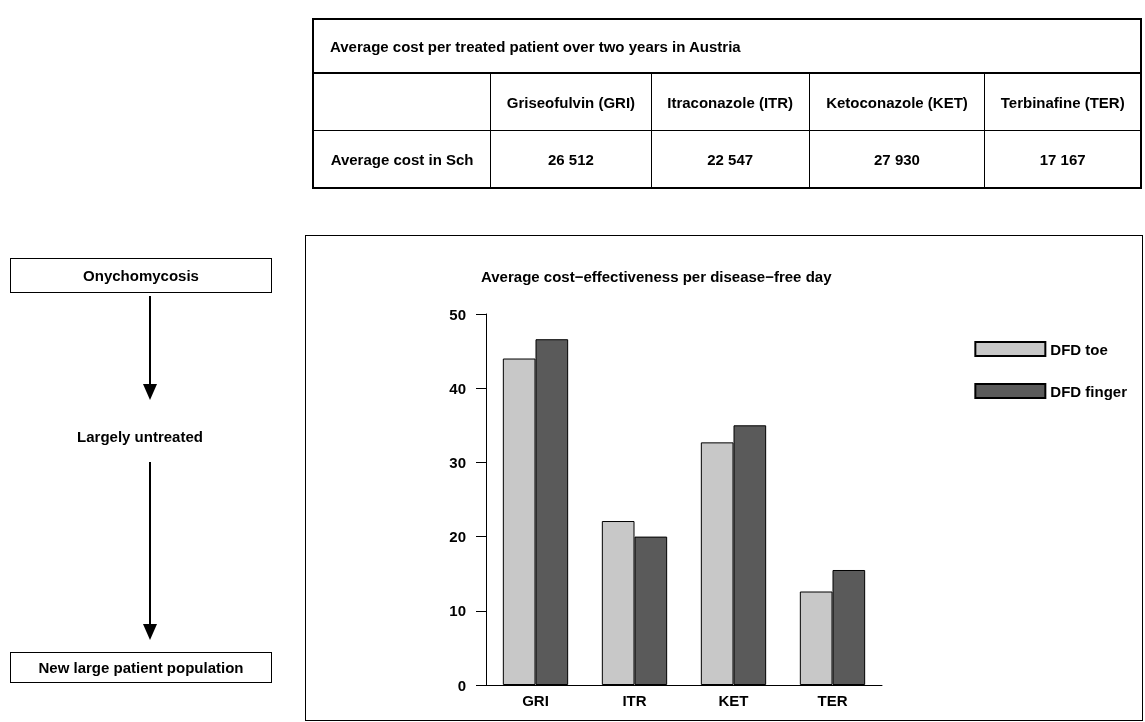  What do you see at coordinates (733, 700) in the screenshot?
I see `x-tick-label: KET` at bounding box center [733, 700].